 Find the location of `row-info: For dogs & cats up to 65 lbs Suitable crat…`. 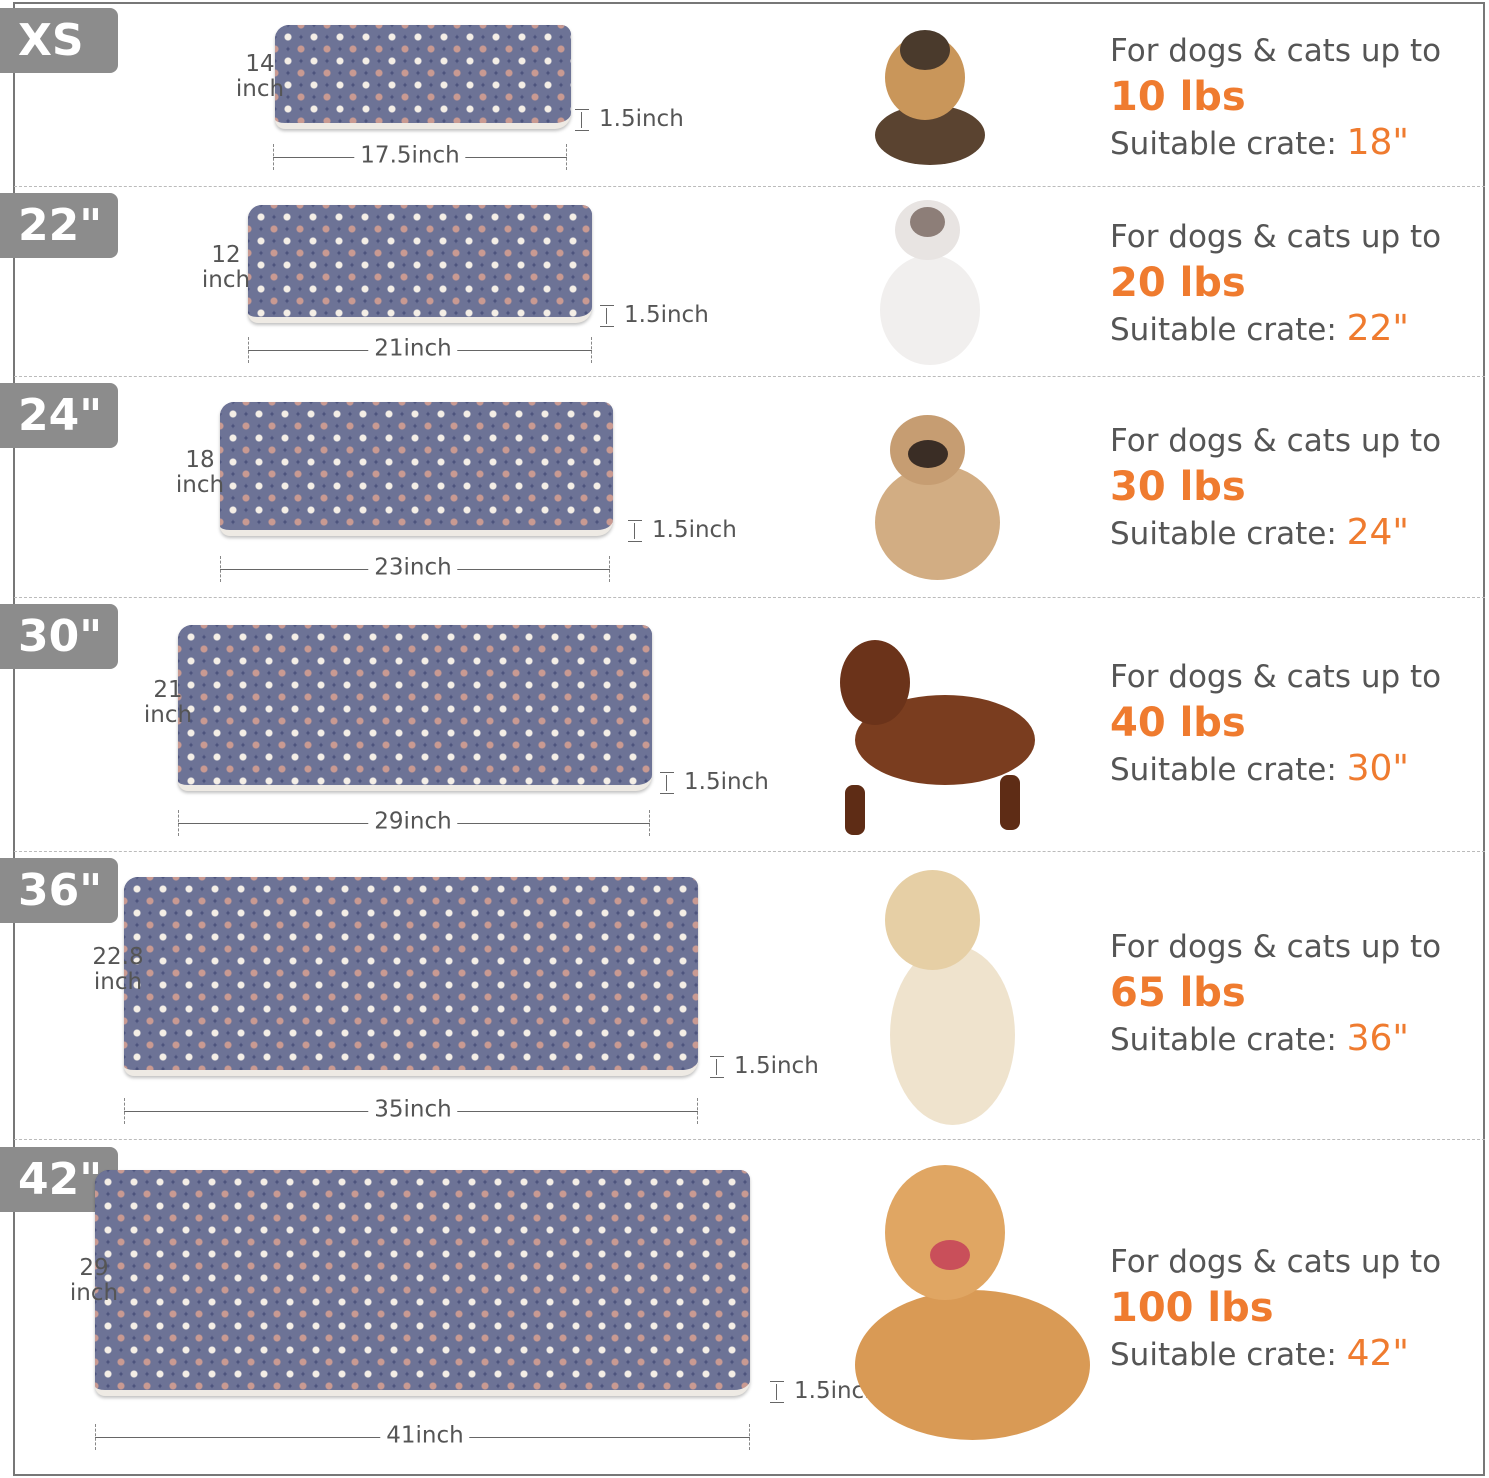

row-info: For dogs & cats up to 65 lbs Suitable crat… is located at coordinates (1275, 993).